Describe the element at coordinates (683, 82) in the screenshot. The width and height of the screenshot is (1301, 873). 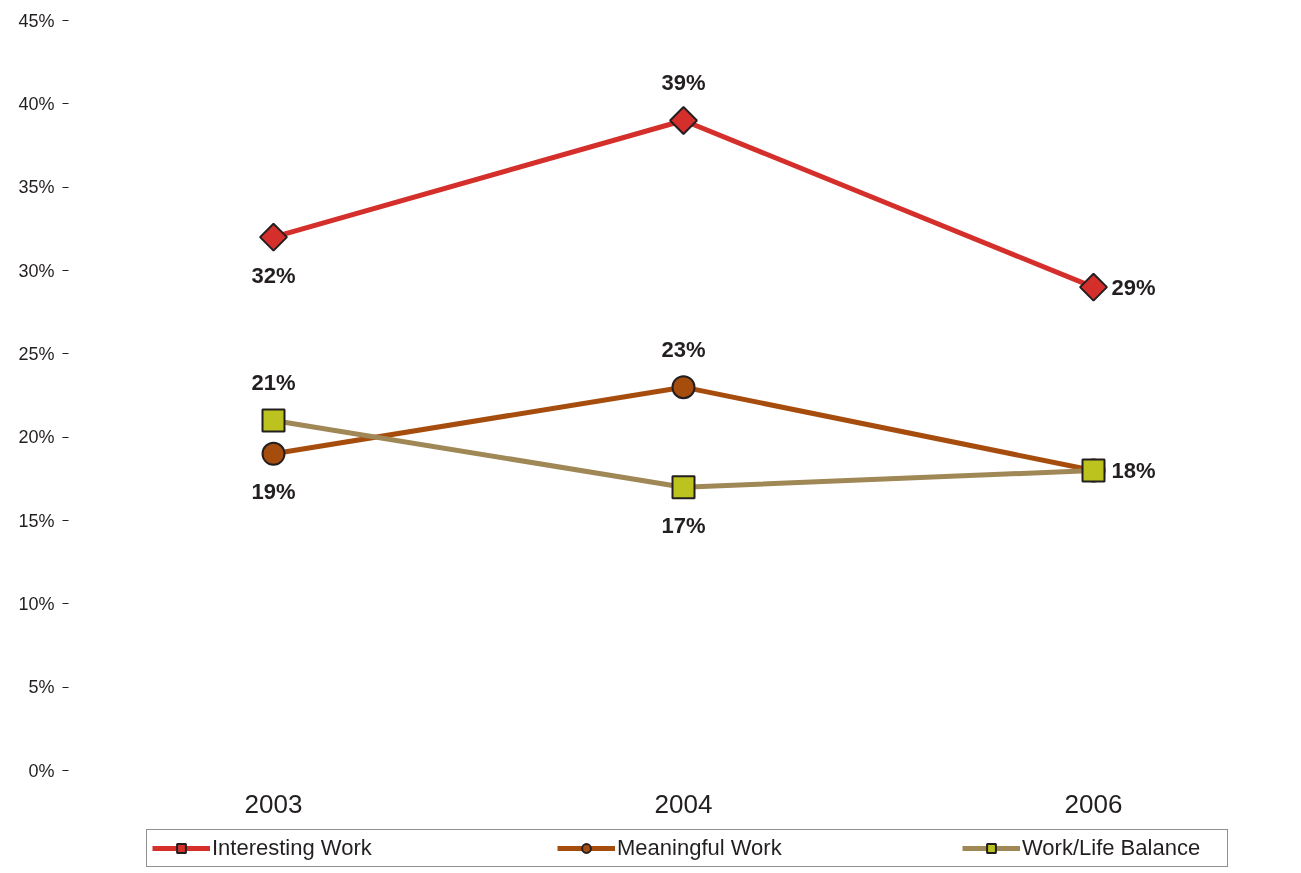
I see `data-label: 39%` at that location.